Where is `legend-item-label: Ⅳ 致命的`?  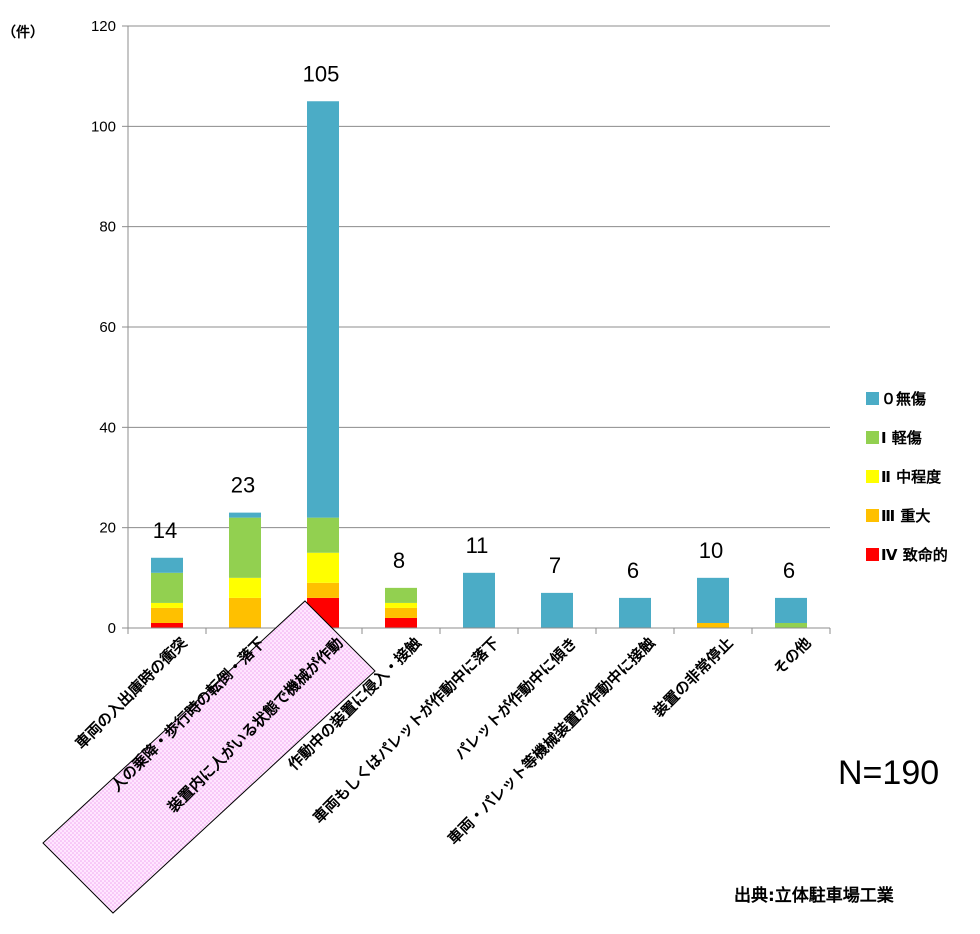
legend-item-label: Ⅳ 致命的 is located at coordinates (914, 555).